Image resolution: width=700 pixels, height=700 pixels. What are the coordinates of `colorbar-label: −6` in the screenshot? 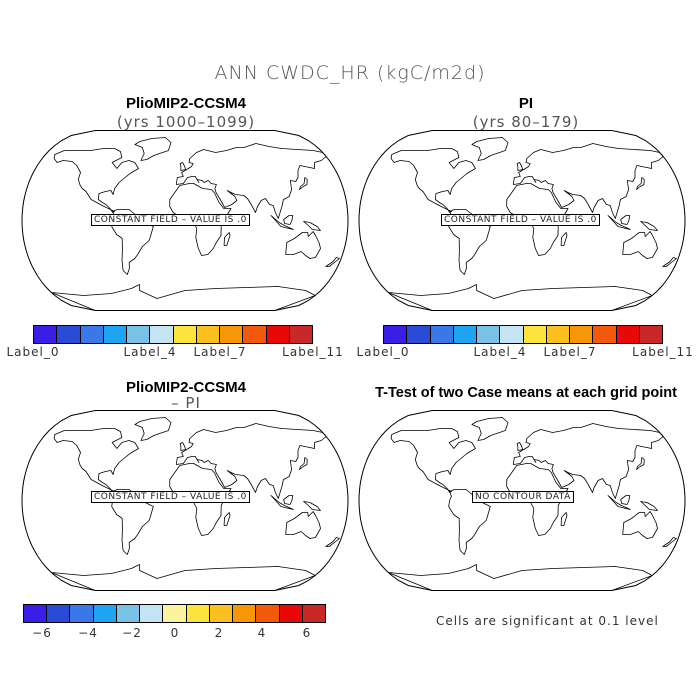 It's located at (42, 633).